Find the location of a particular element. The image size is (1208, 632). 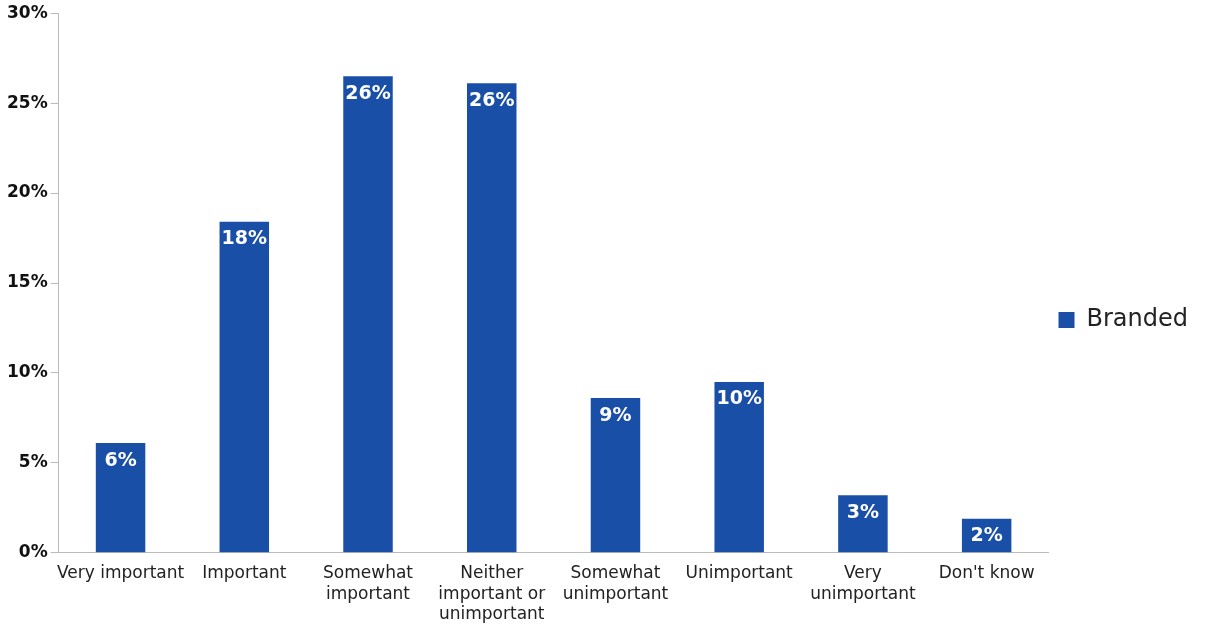

x-tick-label: Very important is located at coordinates (120, 572).